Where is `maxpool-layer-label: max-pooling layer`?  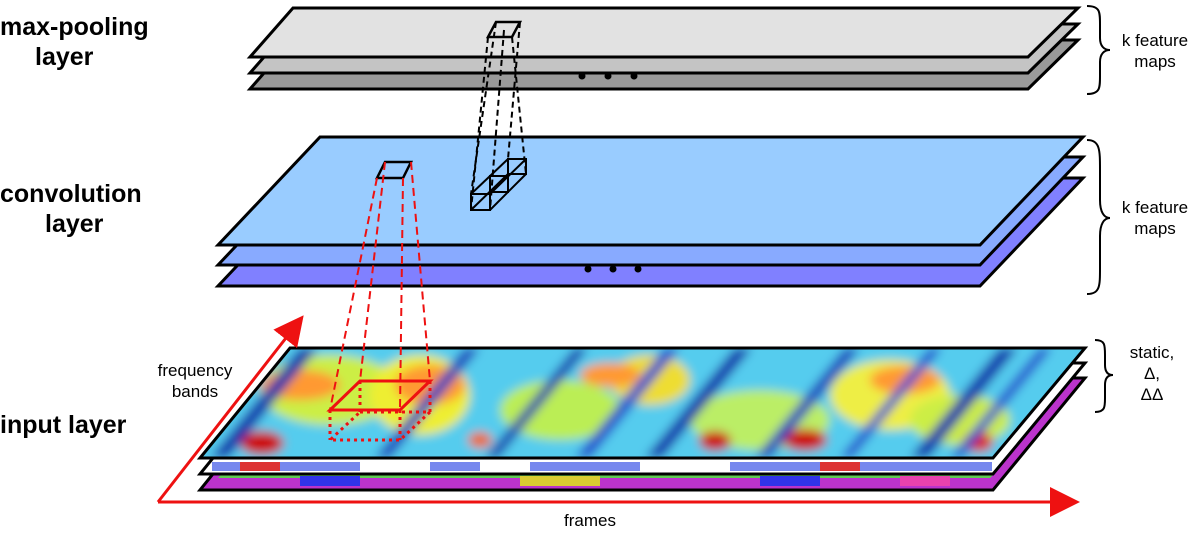 maxpool-layer-label: max-pooling layer is located at coordinates (74, 42).